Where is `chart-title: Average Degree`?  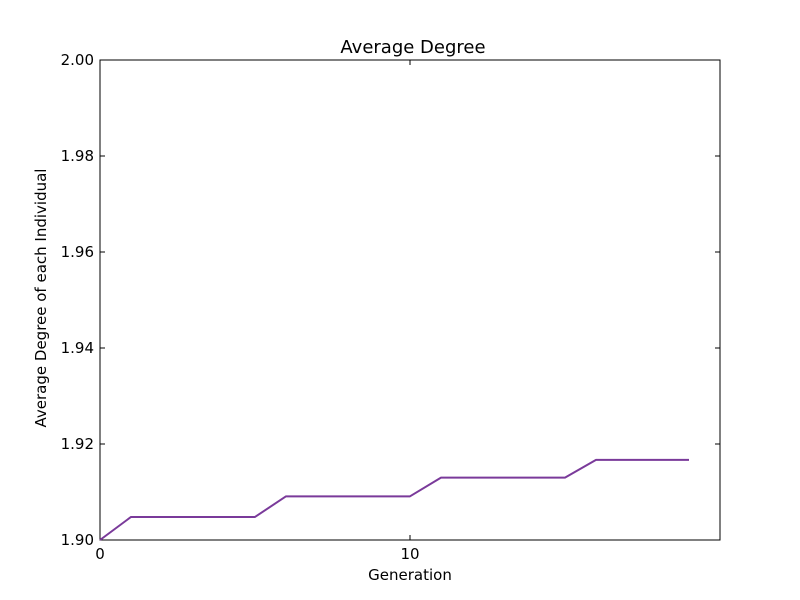
chart-title: Average Degree is located at coordinates (412, 47).